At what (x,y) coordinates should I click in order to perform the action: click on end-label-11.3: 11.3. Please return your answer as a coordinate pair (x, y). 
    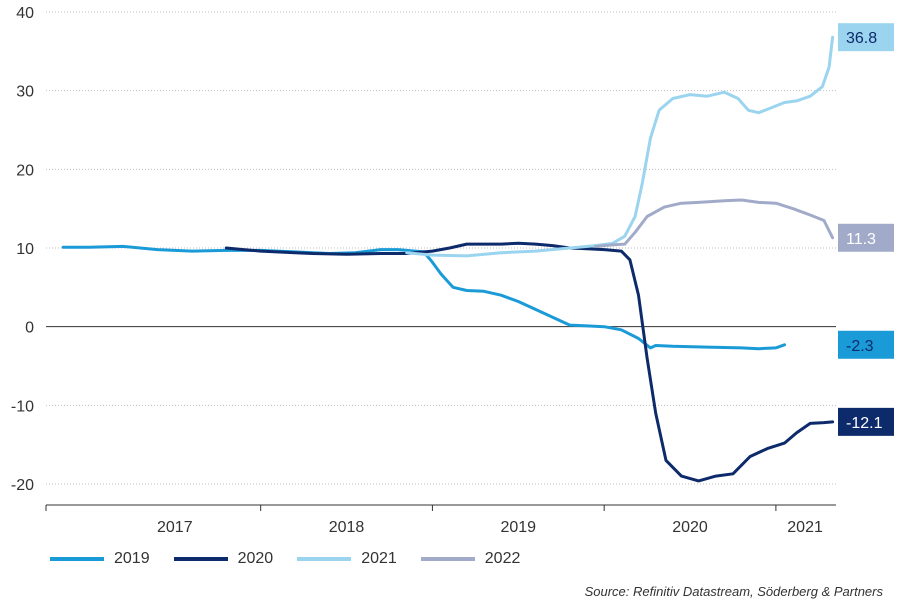
    Looking at the image, I should click on (861, 239).